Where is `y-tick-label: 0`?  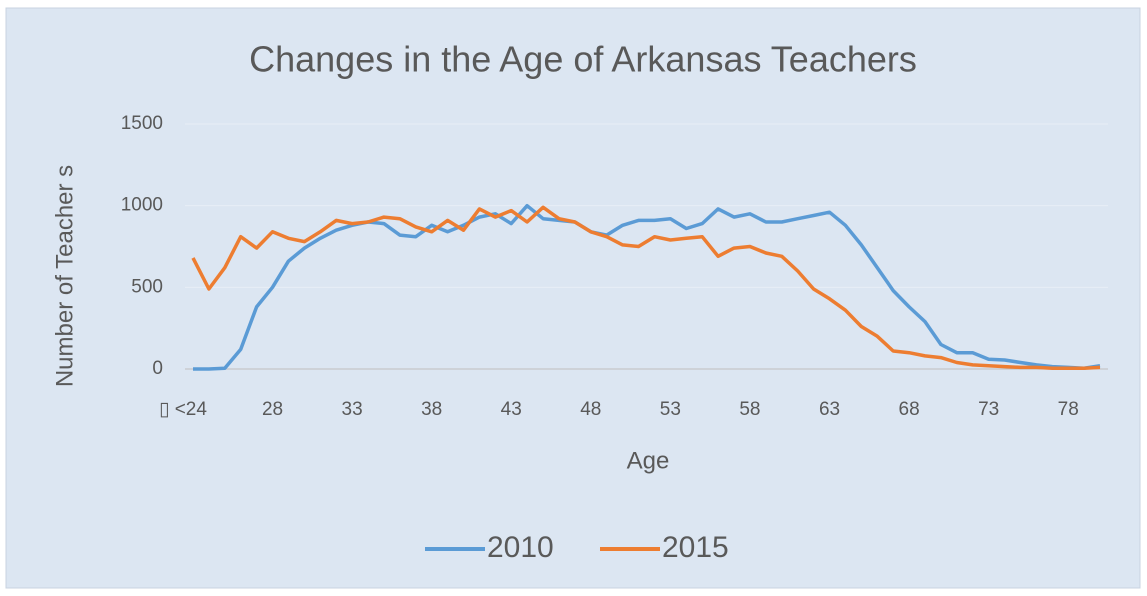
y-tick-label: 0 is located at coordinates (157, 368).